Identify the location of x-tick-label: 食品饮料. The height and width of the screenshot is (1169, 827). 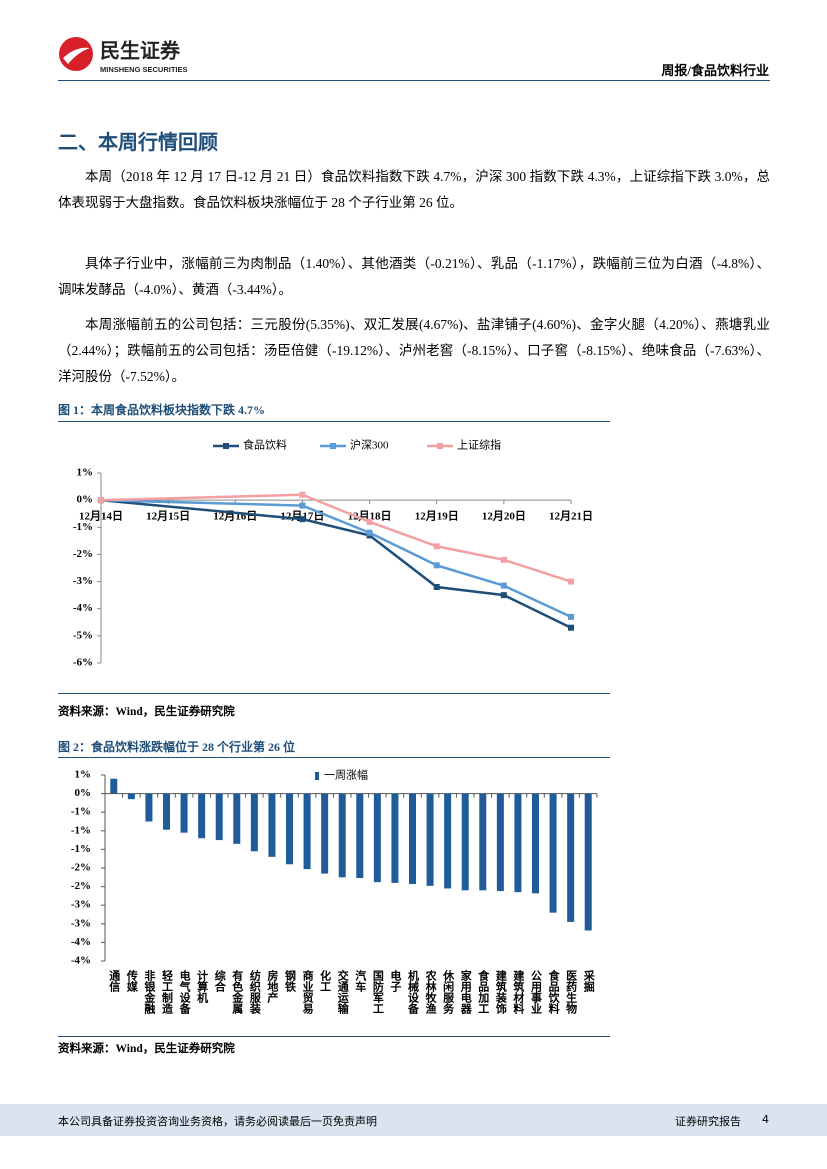
(554, 992).